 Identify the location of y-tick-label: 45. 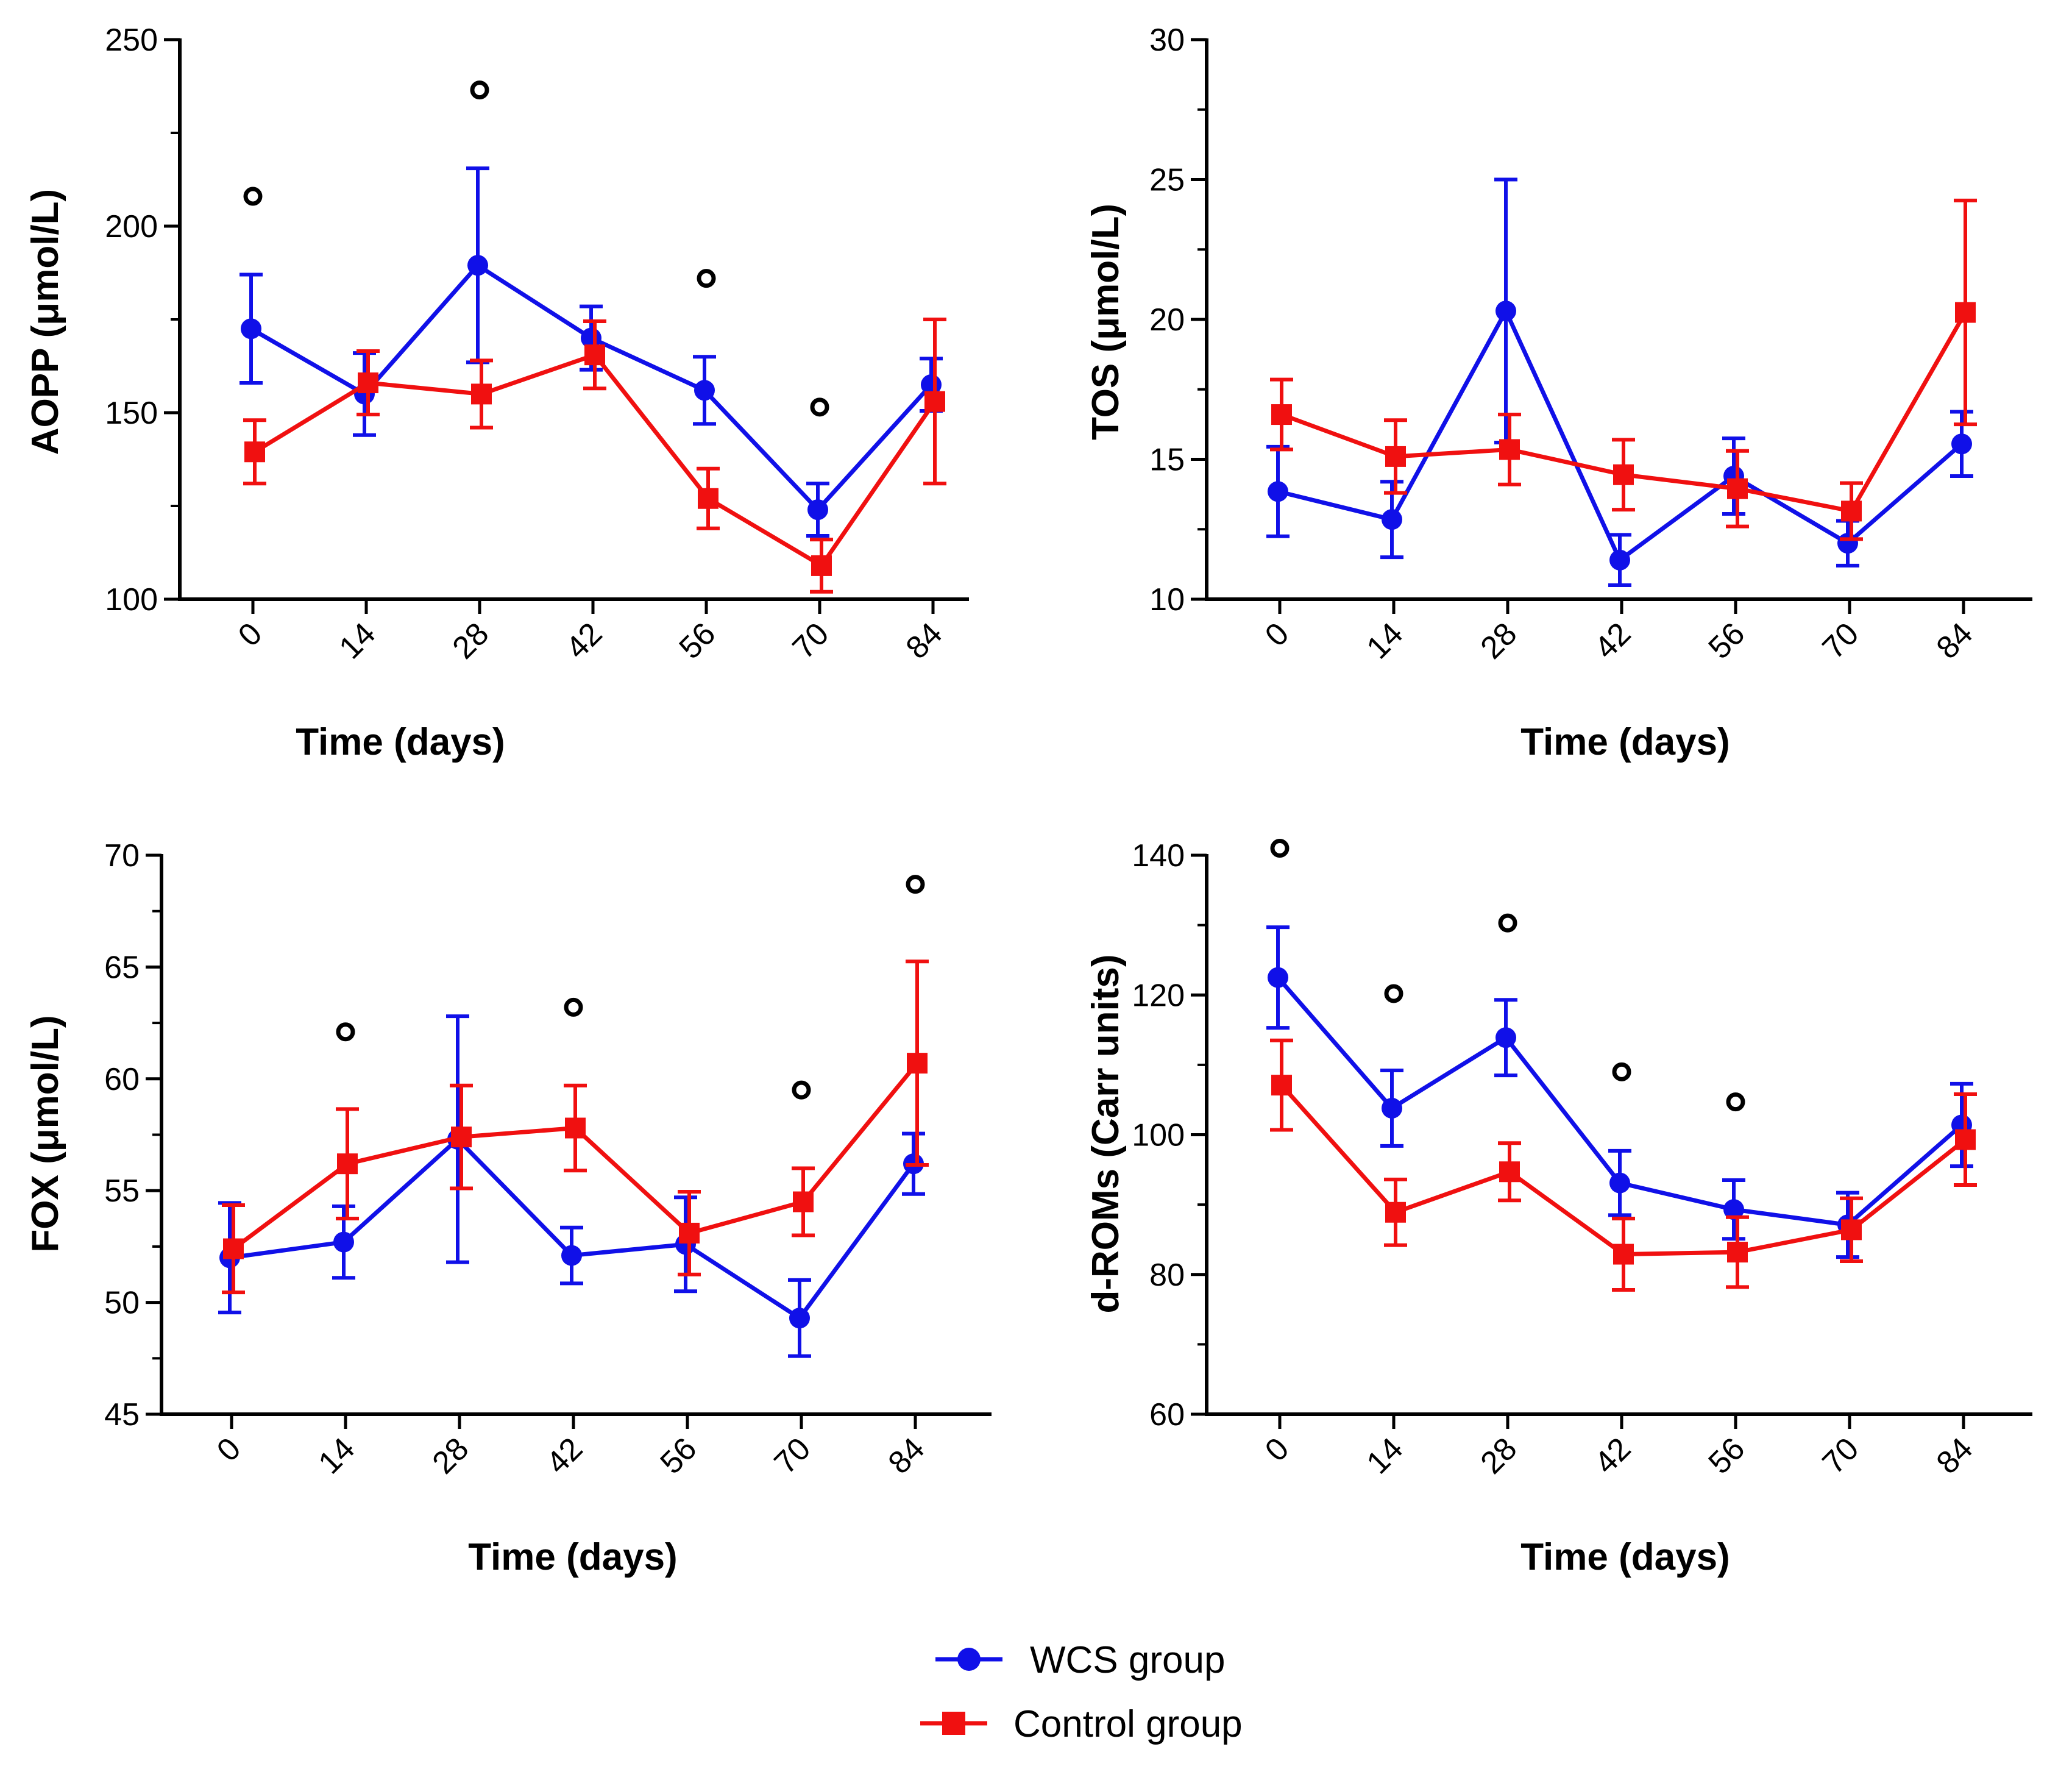
(122, 1415).